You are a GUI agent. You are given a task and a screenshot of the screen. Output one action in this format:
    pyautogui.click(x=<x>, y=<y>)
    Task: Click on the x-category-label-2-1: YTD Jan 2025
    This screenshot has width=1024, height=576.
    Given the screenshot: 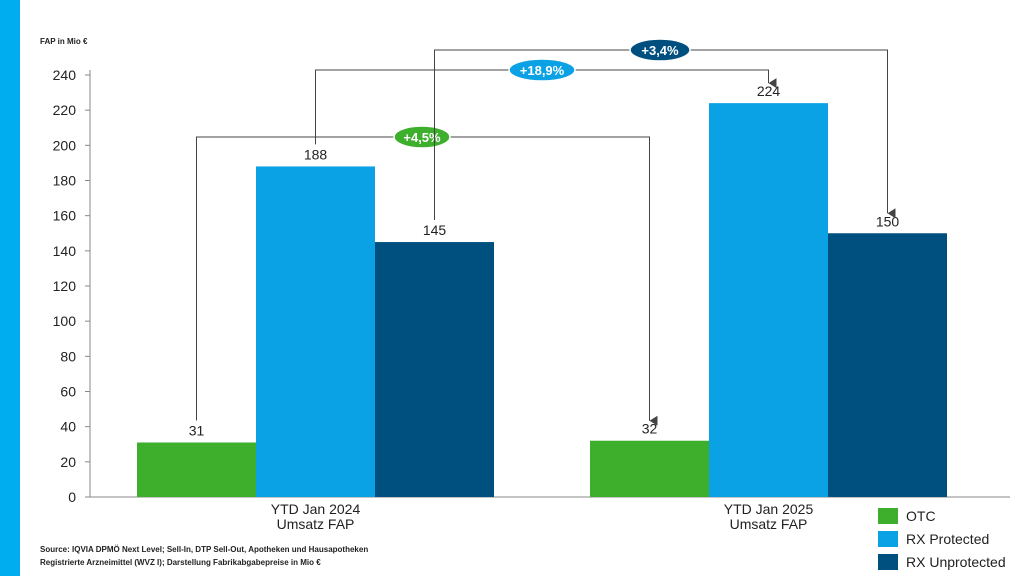 What is the action you would take?
    pyautogui.click(x=769, y=509)
    